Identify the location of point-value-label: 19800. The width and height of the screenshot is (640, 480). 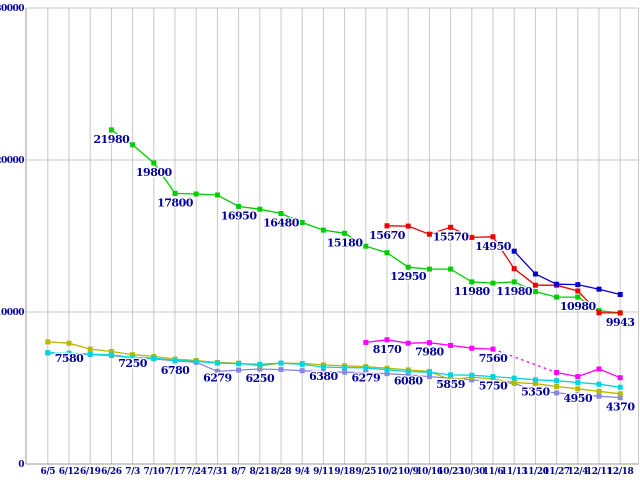
(154, 172).